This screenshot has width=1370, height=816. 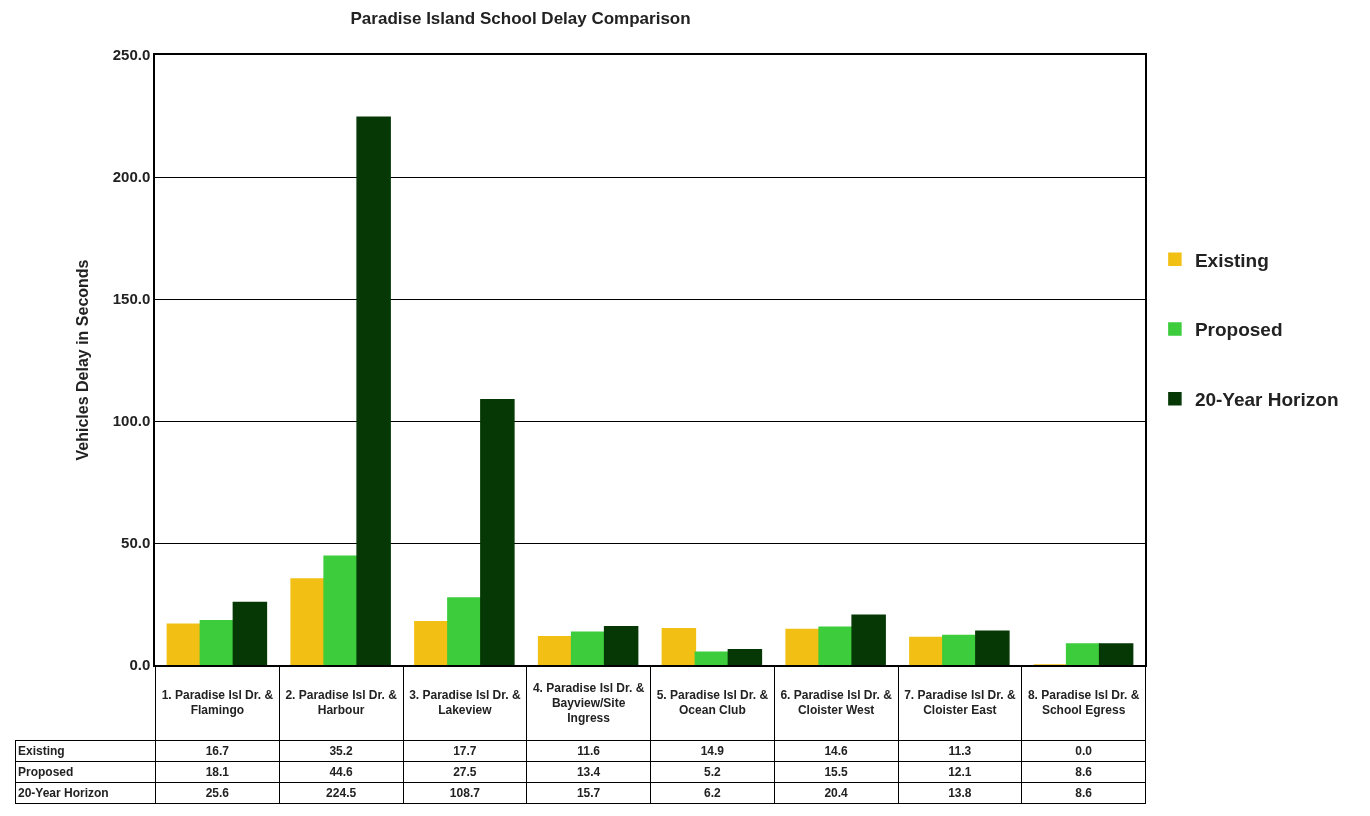 I want to click on legend-label: Proposed, so click(x=1238, y=330).